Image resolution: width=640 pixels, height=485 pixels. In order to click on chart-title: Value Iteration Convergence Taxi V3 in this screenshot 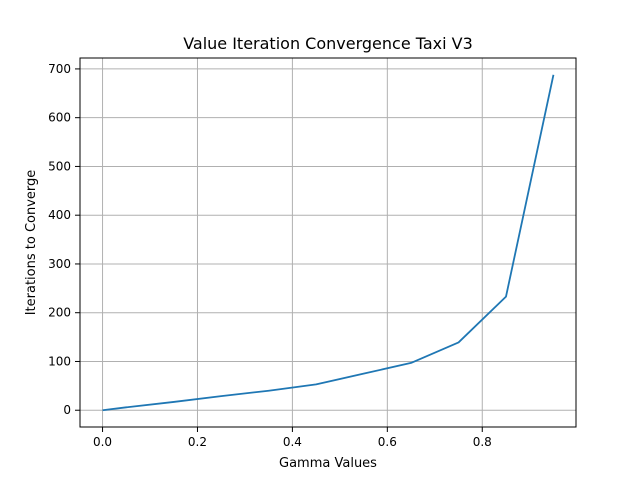, I will do `click(328, 43)`.